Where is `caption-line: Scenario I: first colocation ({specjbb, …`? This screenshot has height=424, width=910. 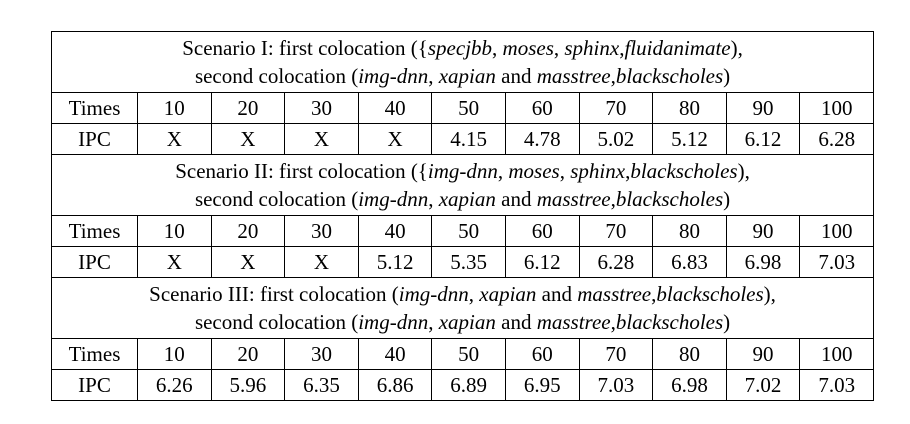 caption-line: Scenario I: first colocation ({specjbb, … is located at coordinates (462, 48).